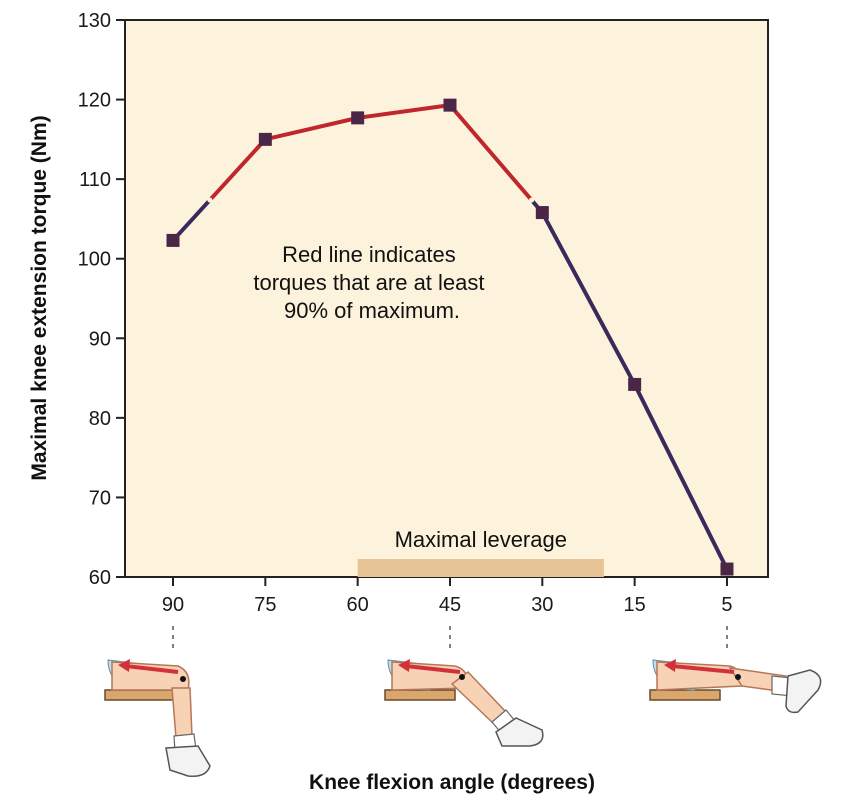  Describe the element at coordinates (100, 419) in the screenshot. I see `y-tick-label: 80` at that location.